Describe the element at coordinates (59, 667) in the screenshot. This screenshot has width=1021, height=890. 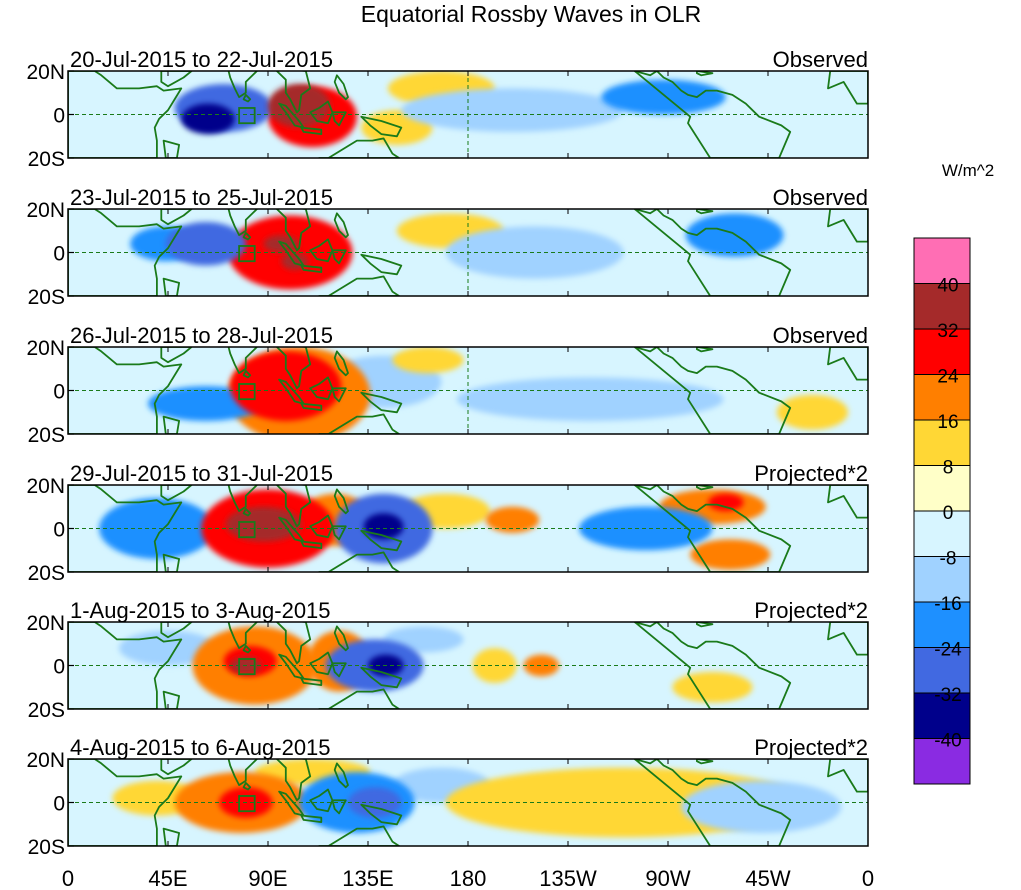
I see `y-tick-label: 0` at that location.